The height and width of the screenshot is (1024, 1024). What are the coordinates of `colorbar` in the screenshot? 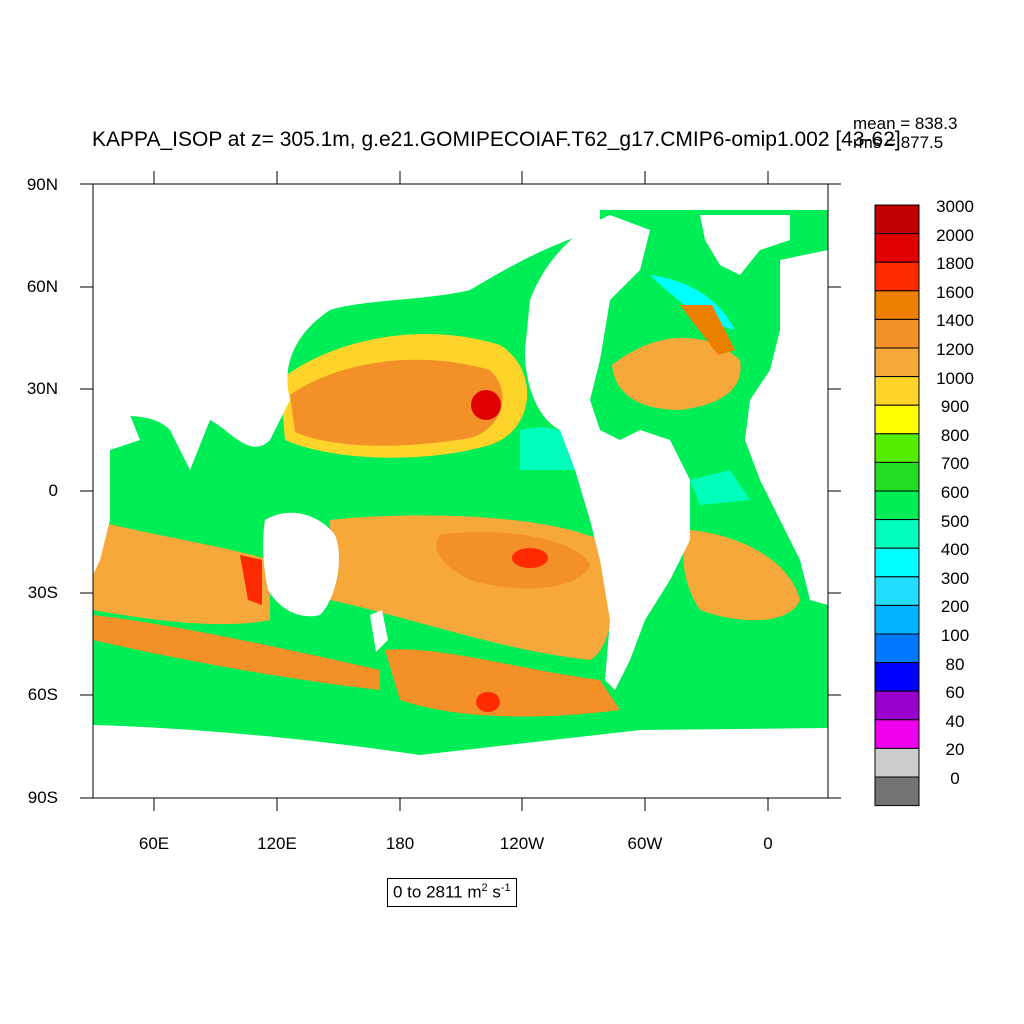 It's located at (897, 505).